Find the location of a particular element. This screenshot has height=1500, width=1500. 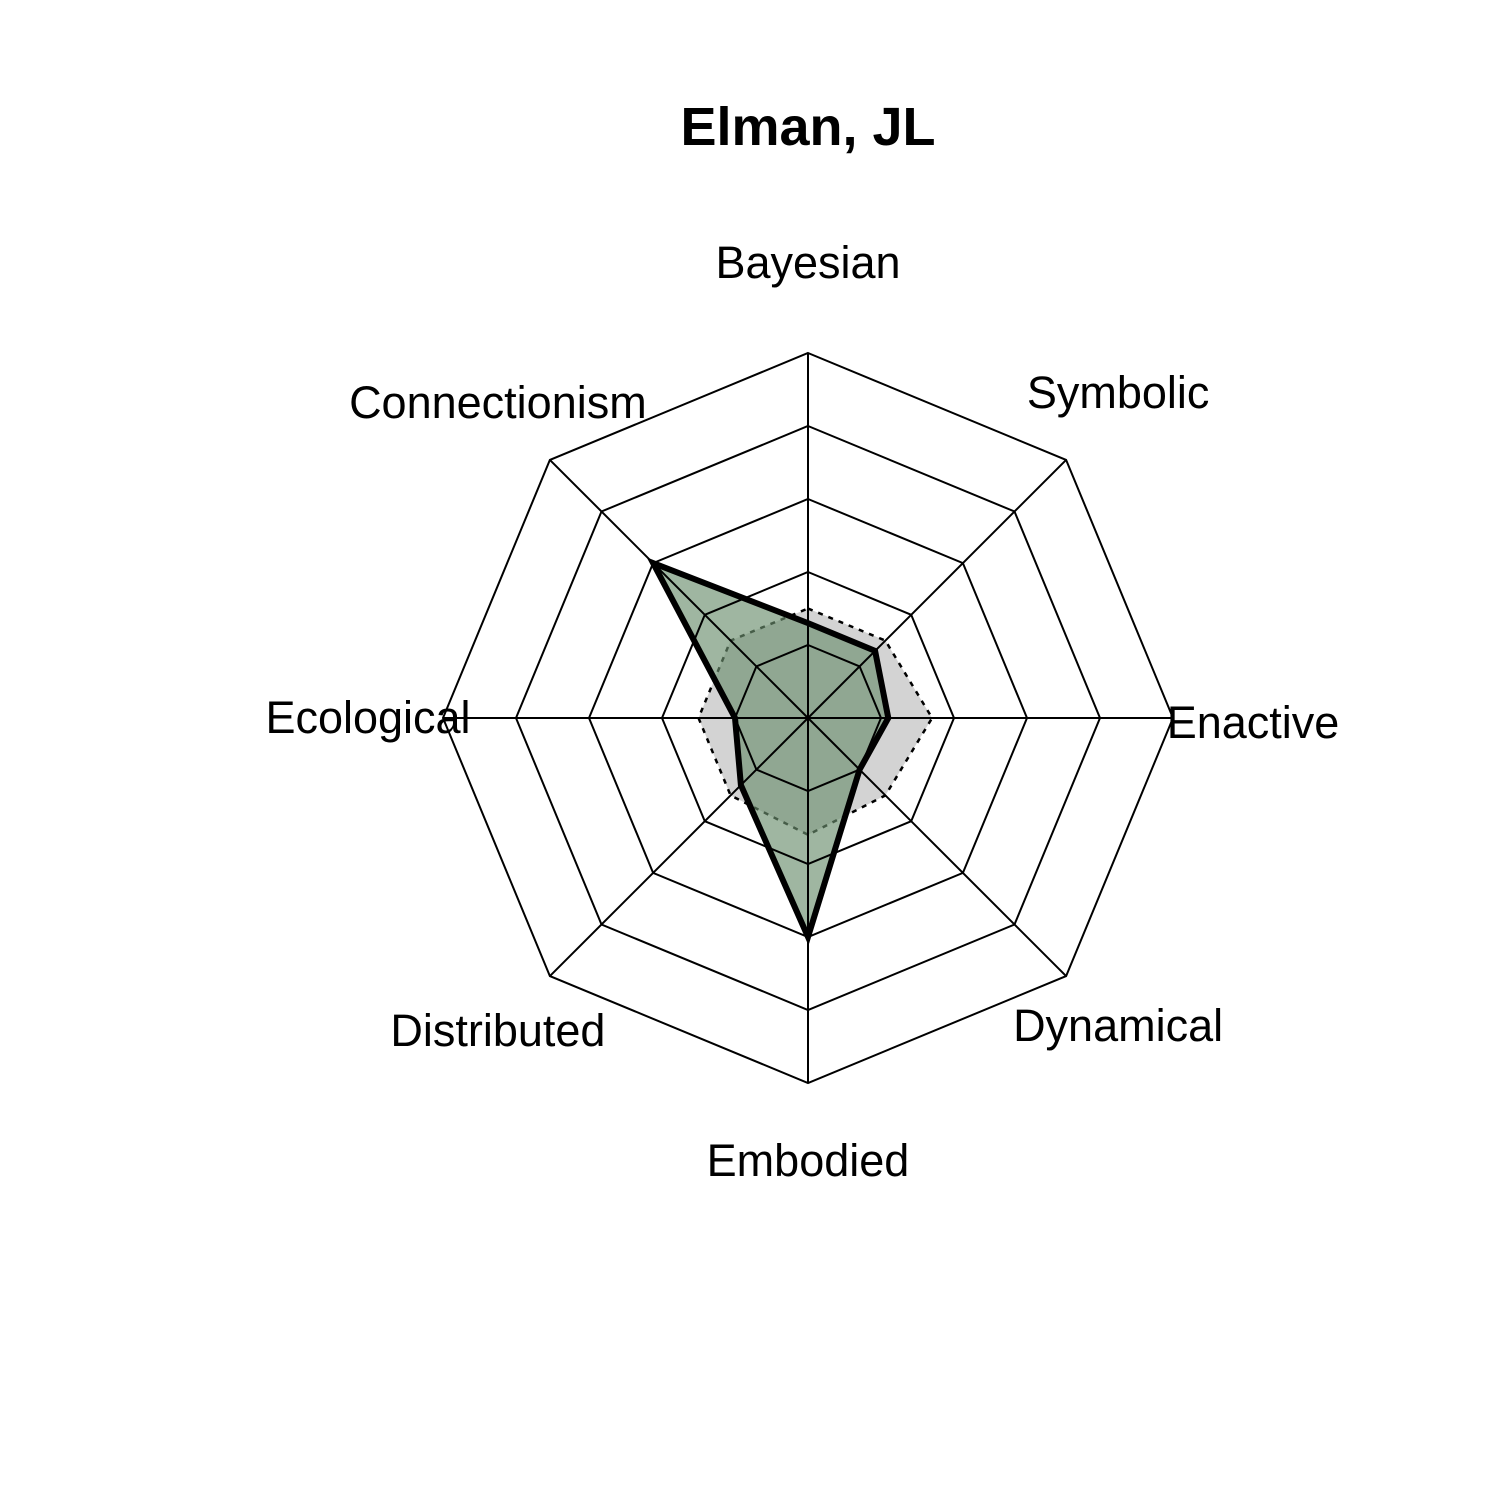

axis-spoke-connectionism is located at coordinates (679, 589).